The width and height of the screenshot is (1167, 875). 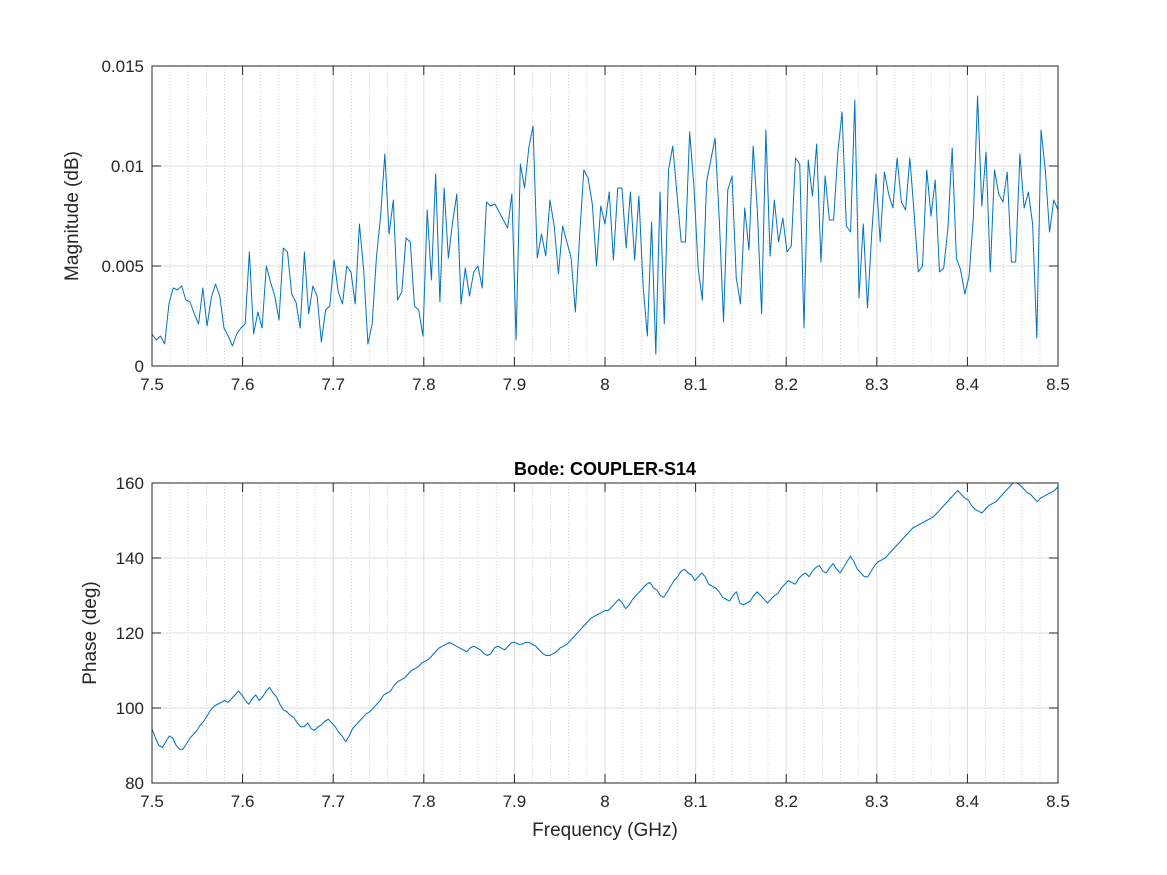 What do you see at coordinates (515, 384) in the screenshot?
I see `magnitude-x-tick-label: 7.9` at bounding box center [515, 384].